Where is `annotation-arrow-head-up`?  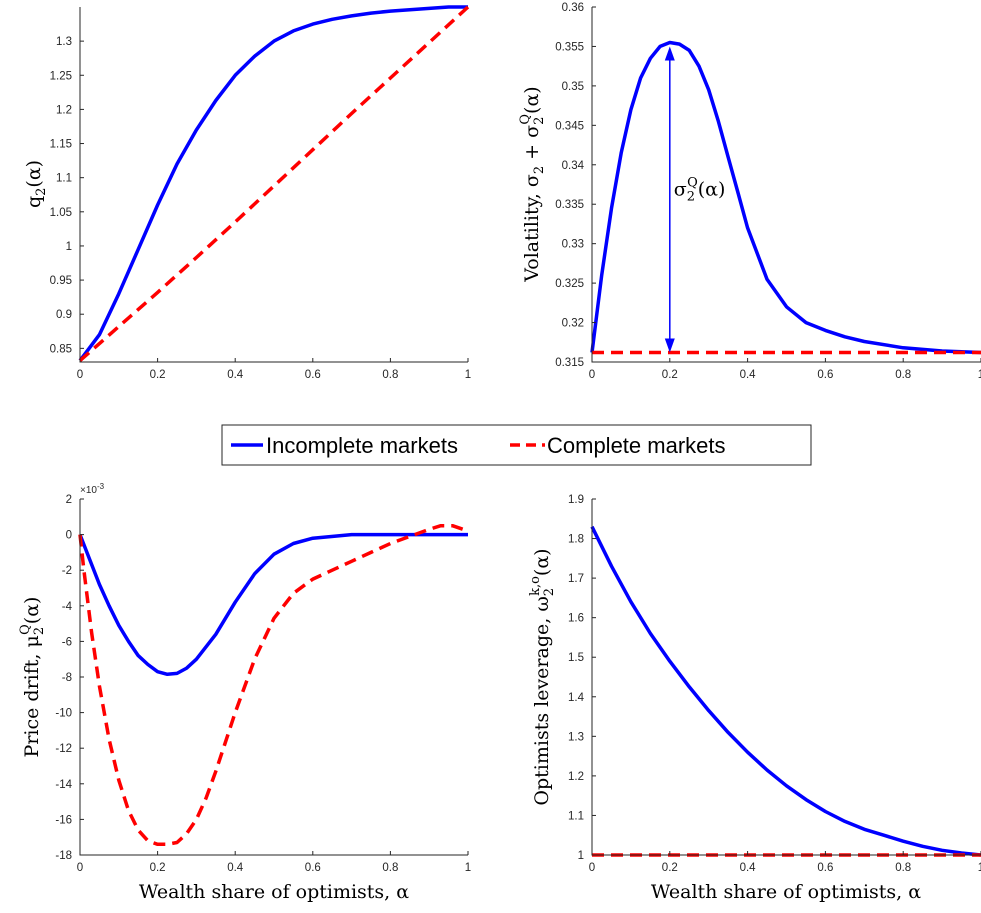
annotation-arrow-head-up is located at coordinates (669, 53).